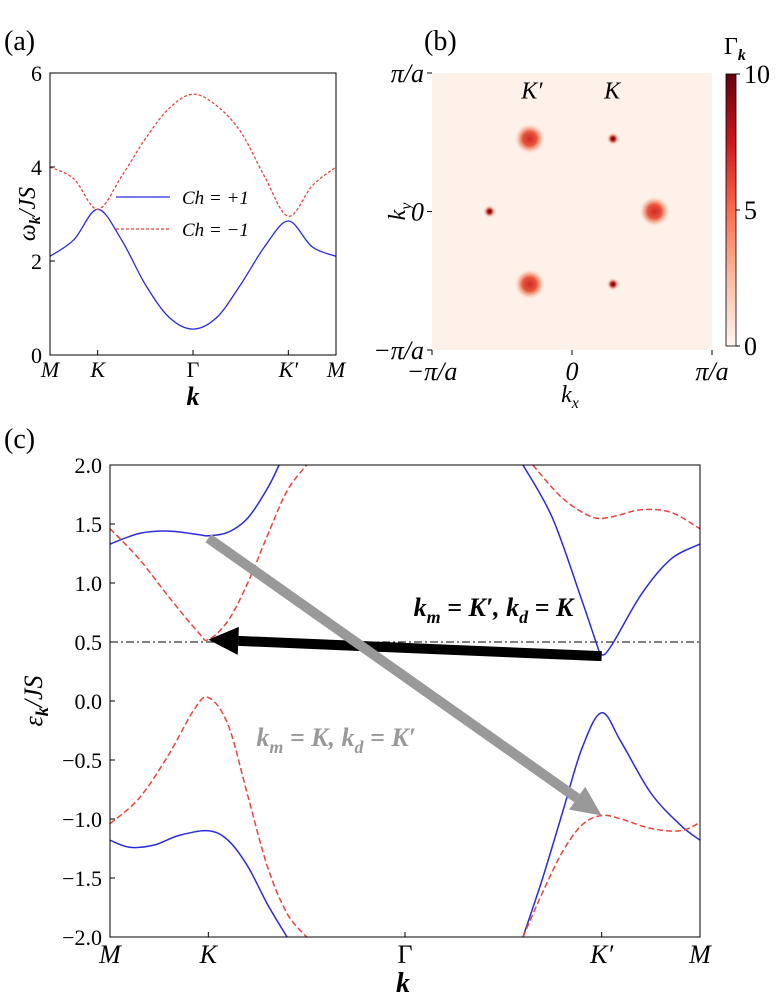 Image resolution: width=780 pixels, height=1000 pixels. I want to click on y-tick-label: 1.5, so click(89, 524).